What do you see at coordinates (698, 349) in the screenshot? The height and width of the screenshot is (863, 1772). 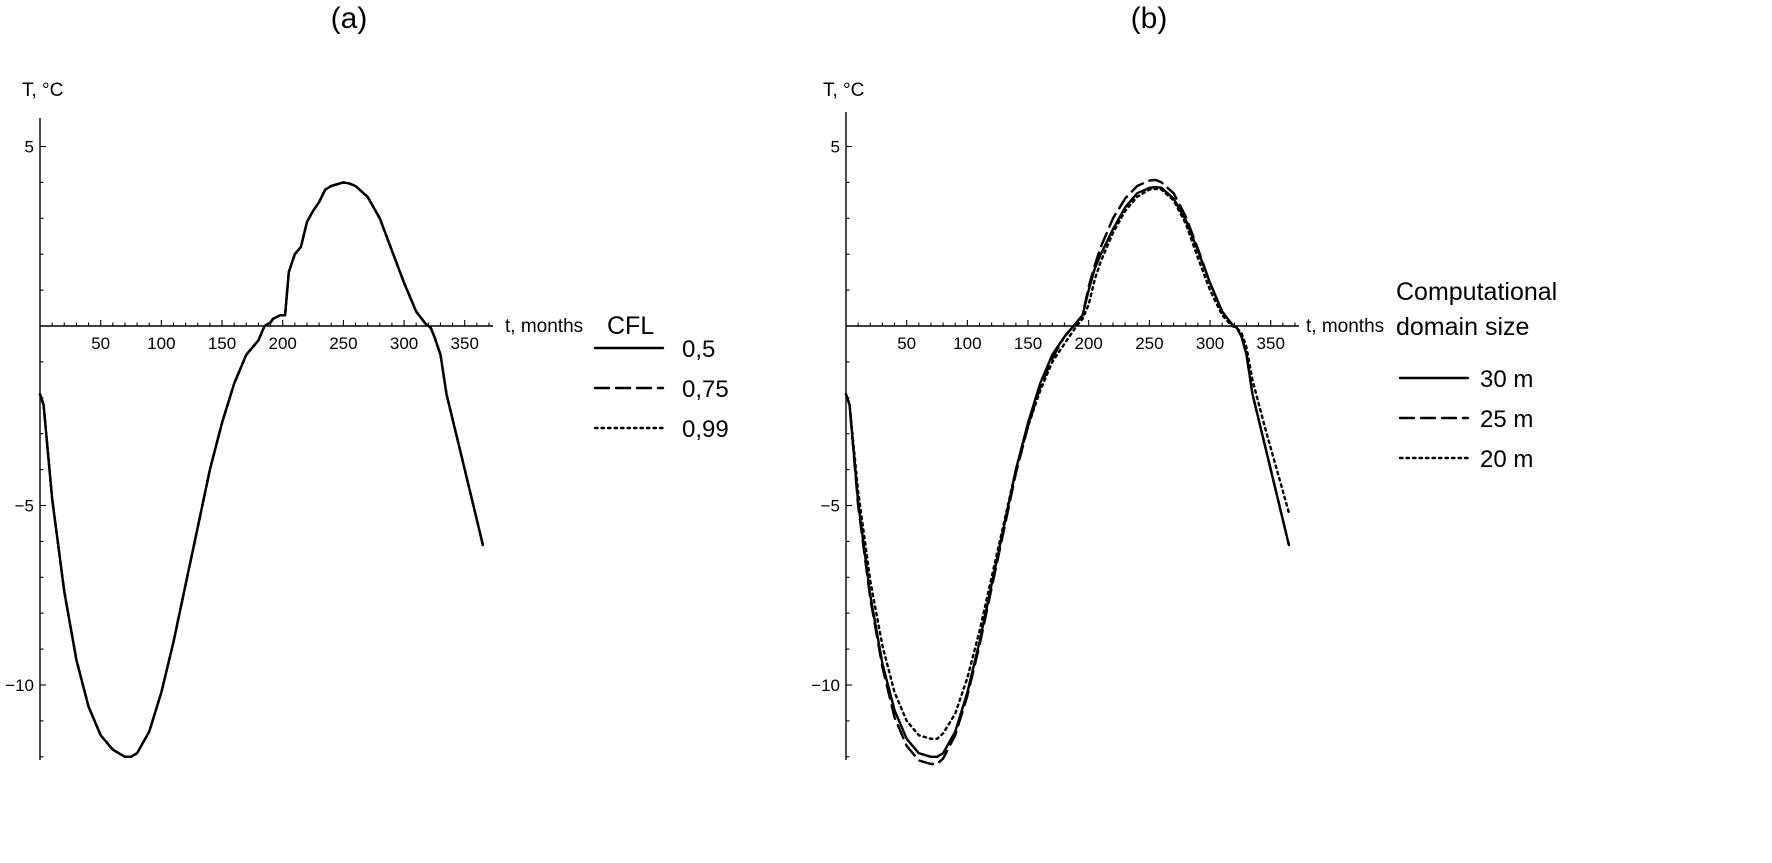 I see `legend-label: 0,5` at bounding box center [698, 349].